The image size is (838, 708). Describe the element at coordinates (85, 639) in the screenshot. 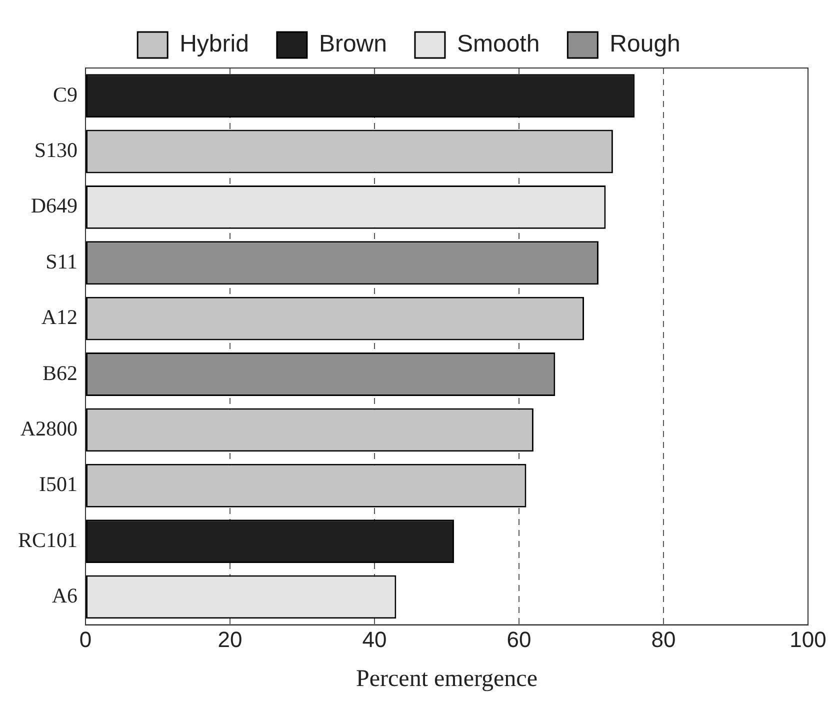

I see `x-tick-label: 0` at that location.